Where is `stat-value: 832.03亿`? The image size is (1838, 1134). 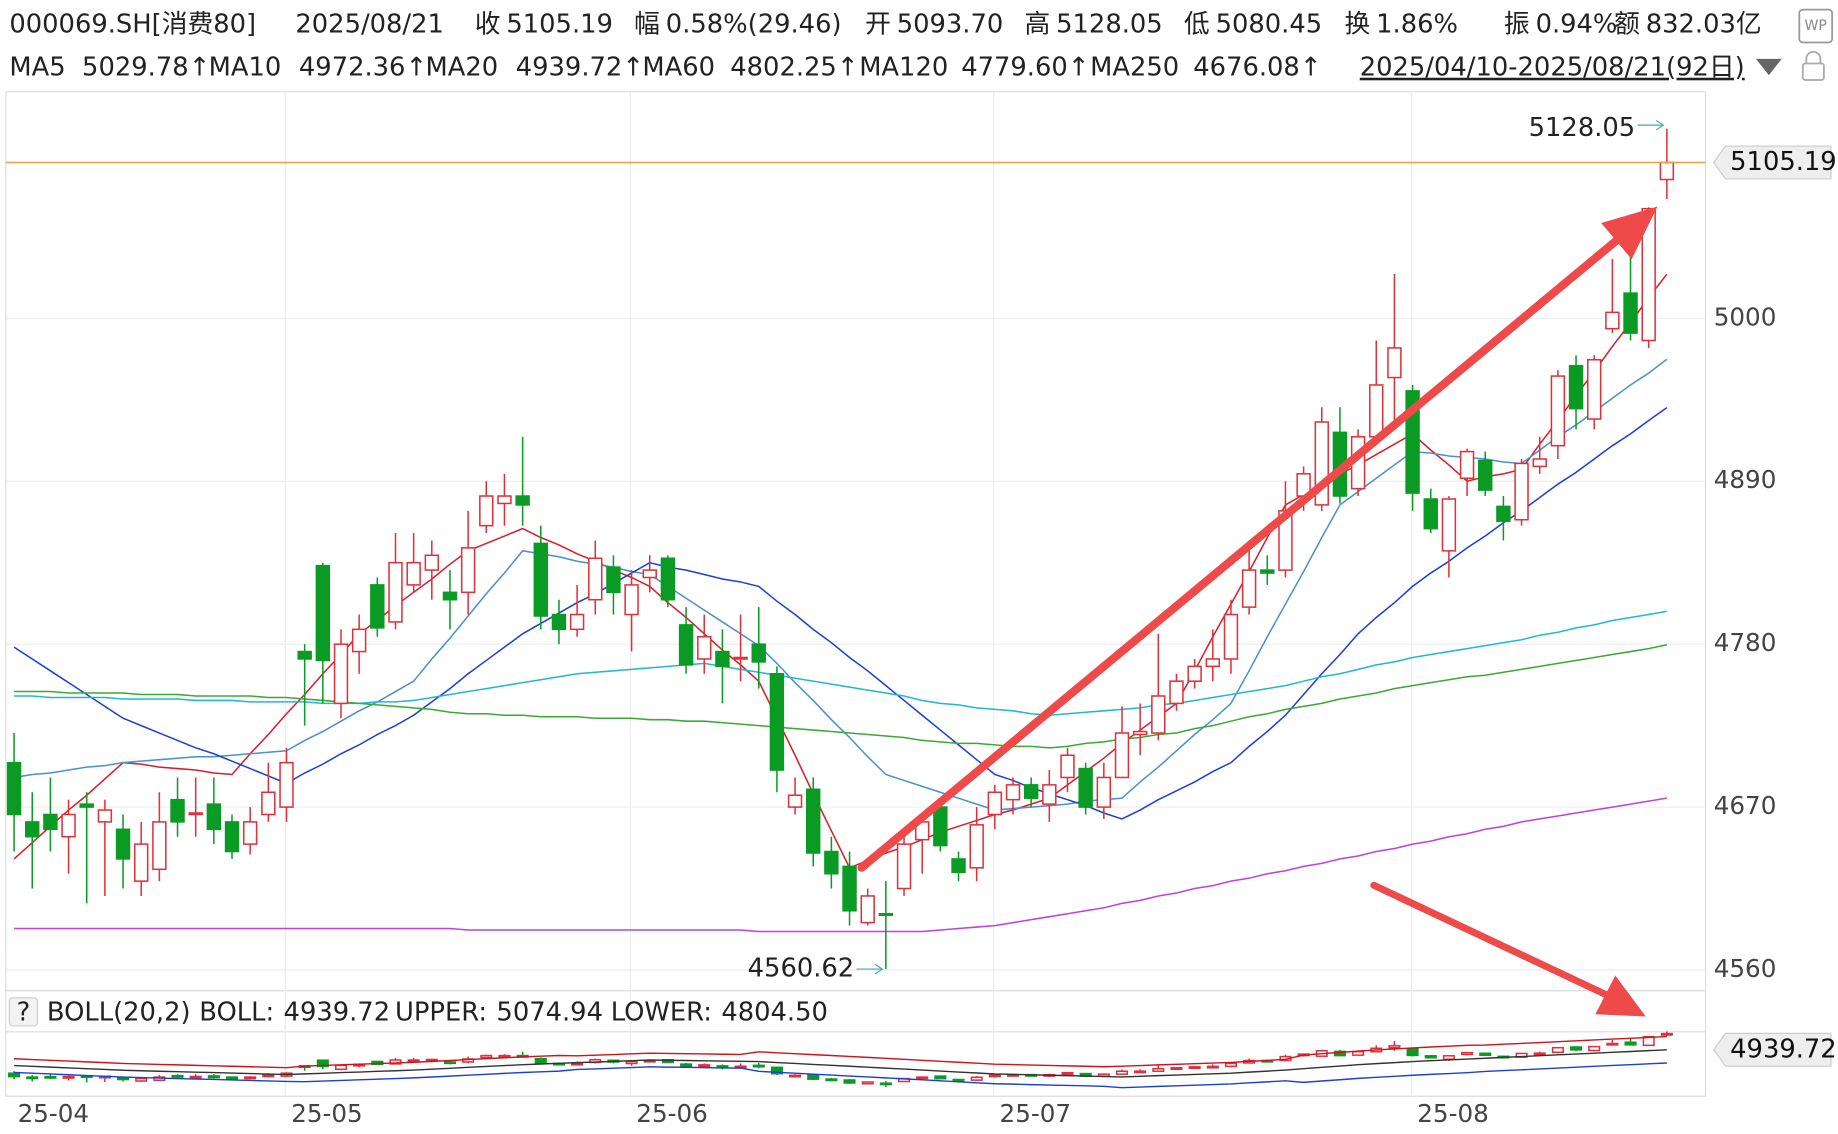
stat-value: 832.03亿 is located at coordinates (1704, 24).